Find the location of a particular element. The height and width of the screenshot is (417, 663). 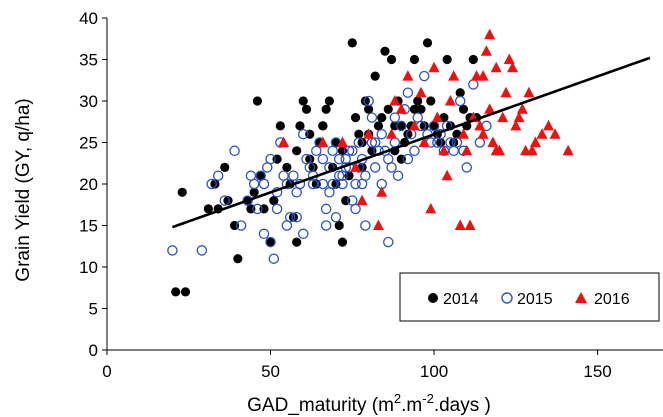

legend-marker-2015 is located at coordinates (507, 298).